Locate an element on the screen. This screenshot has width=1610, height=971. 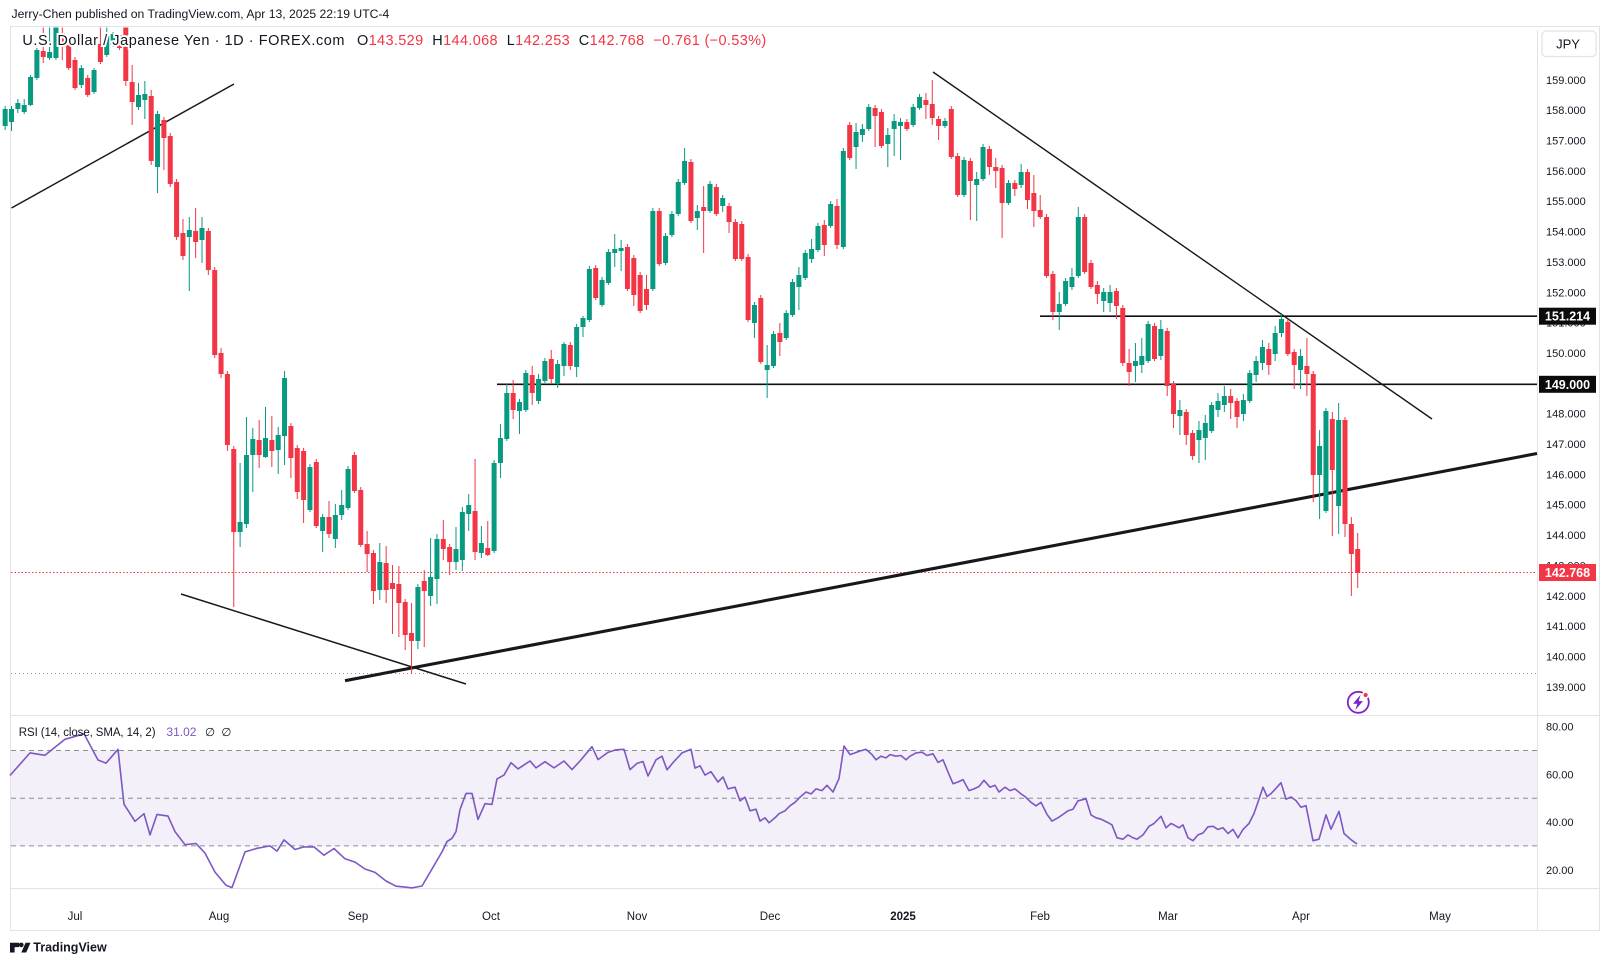
svg-text: 144.000 is located at coordinates (1566, 536).